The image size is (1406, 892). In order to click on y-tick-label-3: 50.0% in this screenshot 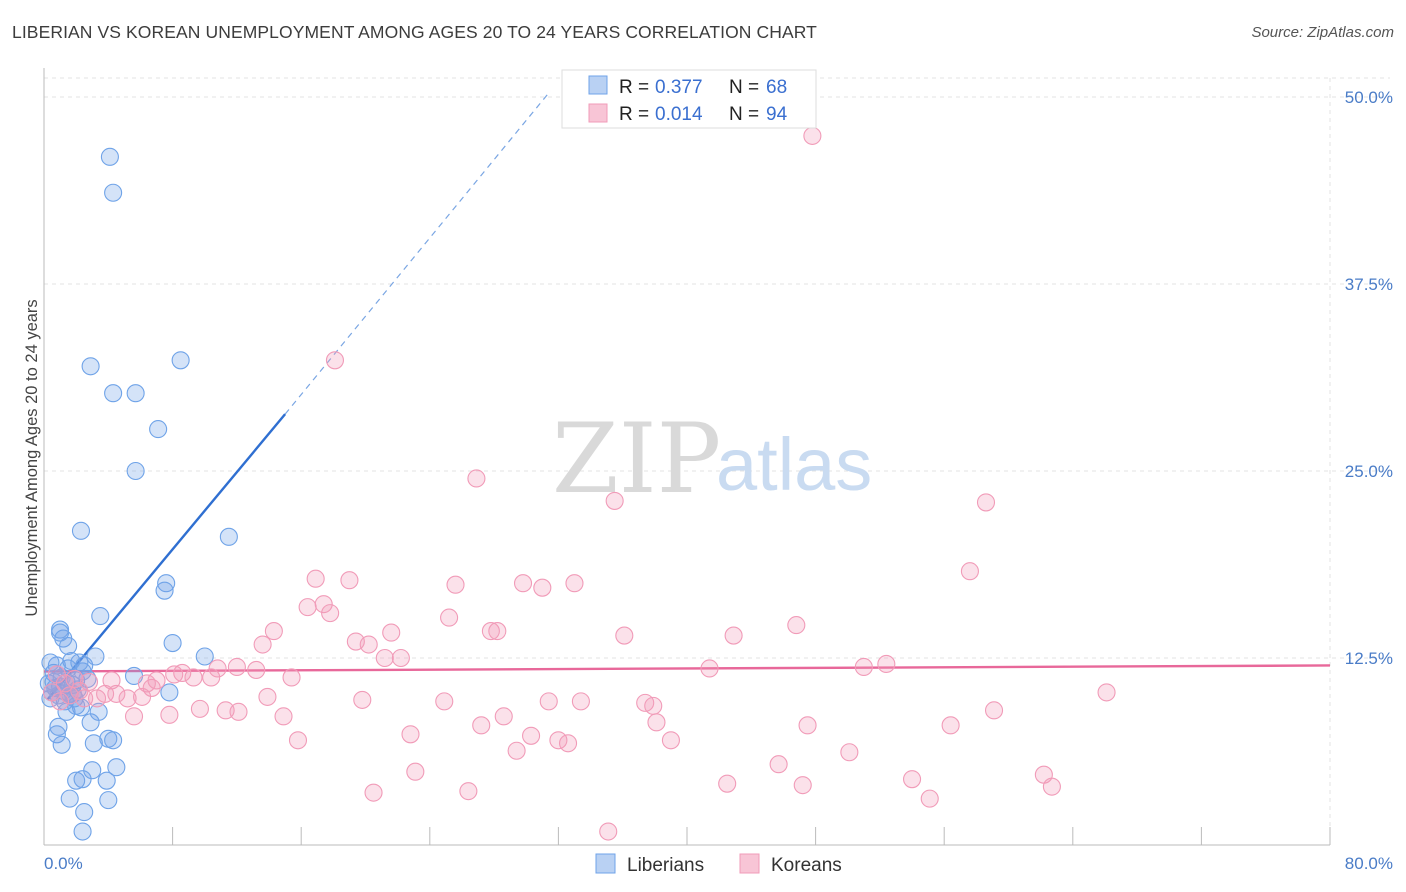, I will do `click(1369, 97)`.